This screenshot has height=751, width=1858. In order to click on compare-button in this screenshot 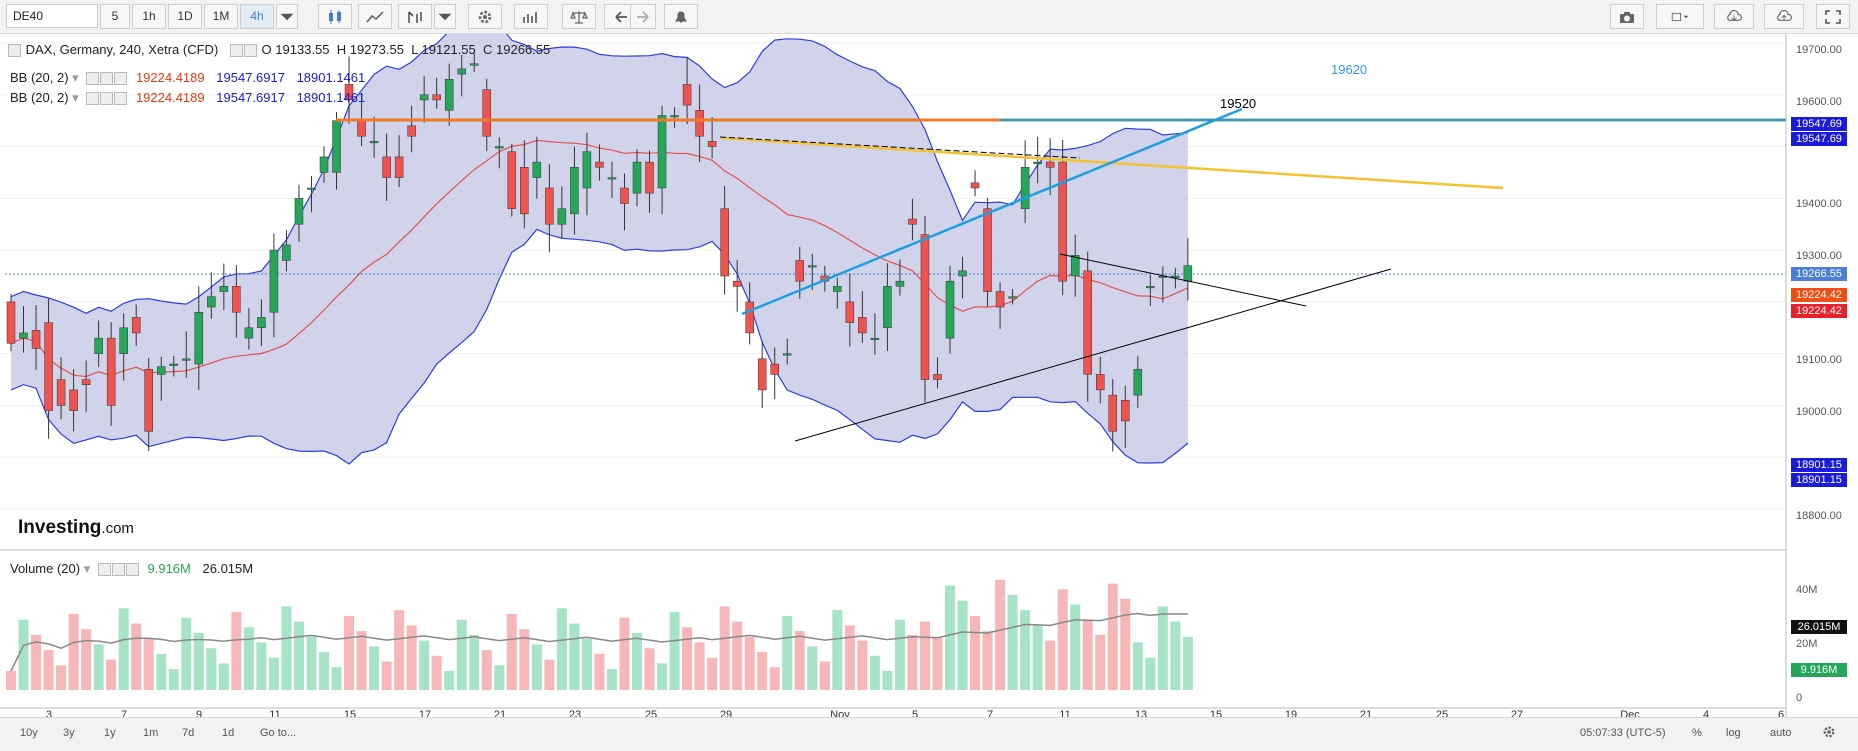, I will do `click(579, 16)`.